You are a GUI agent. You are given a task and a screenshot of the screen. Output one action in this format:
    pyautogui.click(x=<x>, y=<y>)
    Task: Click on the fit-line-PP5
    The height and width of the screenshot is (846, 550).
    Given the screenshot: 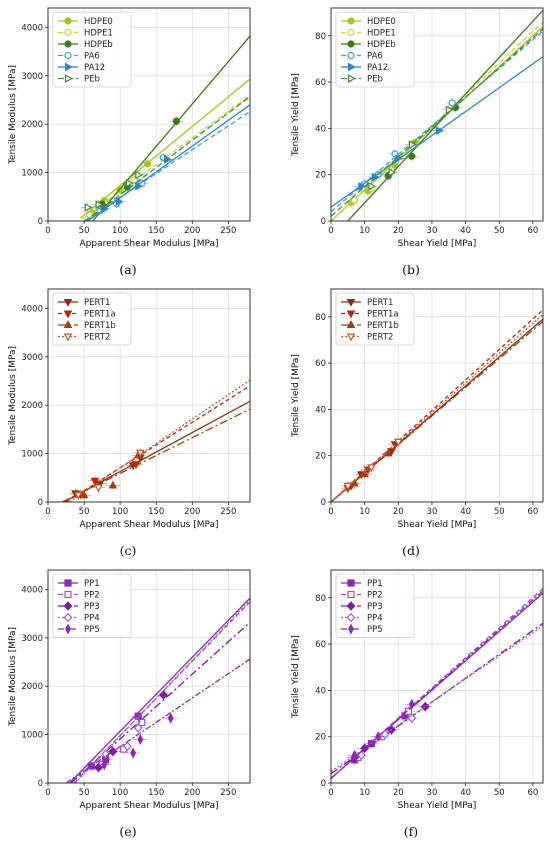 What is the action you would take?
    pyautogui.click(x=157, y=720)
    